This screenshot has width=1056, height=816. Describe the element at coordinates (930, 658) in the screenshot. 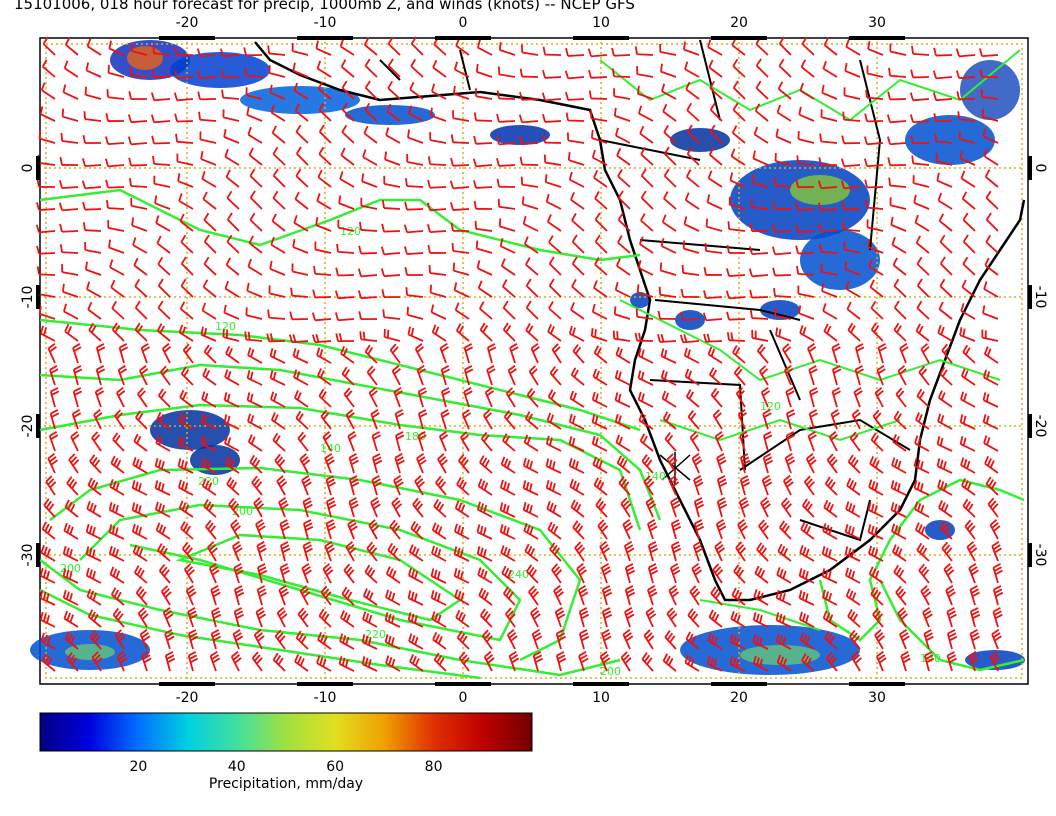

I see `contour-label: 140` at that location.